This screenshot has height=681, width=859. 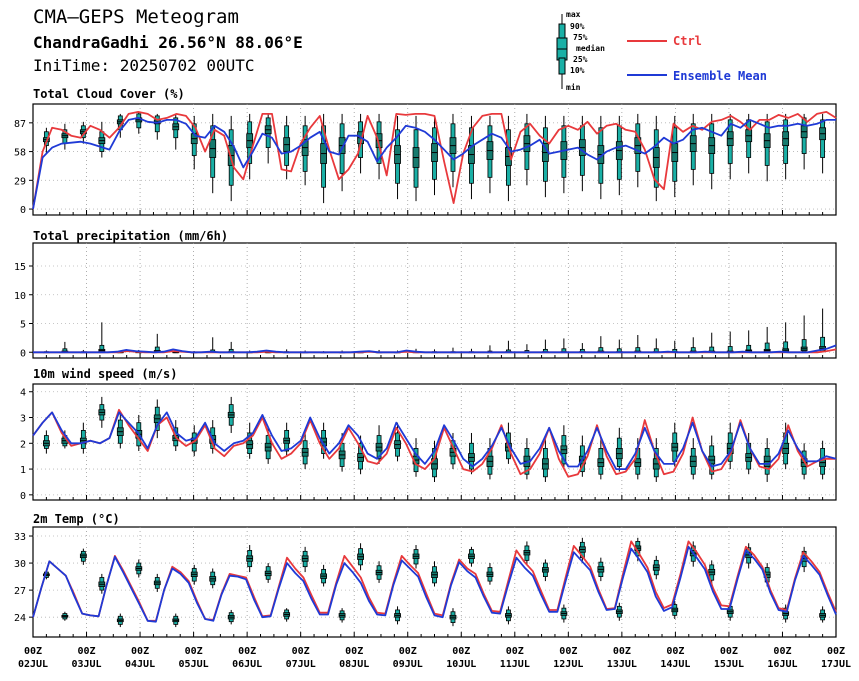 What do you see at coordinates (20, 296) in the screenshot?
I see `y-tick-label: 10` at bounding box center [20, 296].